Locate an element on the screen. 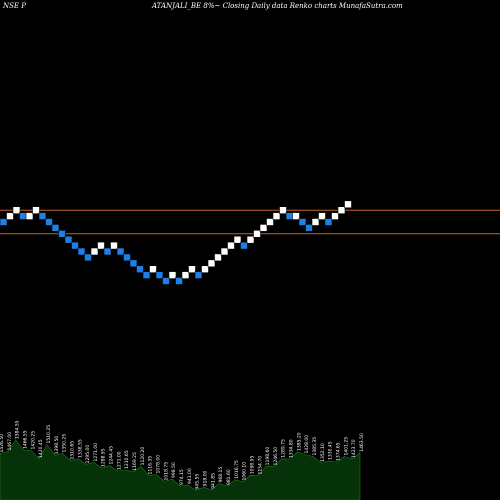 This screenshot has height=500, width=500. volume-label: 968.15 is located at coordinates (221, 475).